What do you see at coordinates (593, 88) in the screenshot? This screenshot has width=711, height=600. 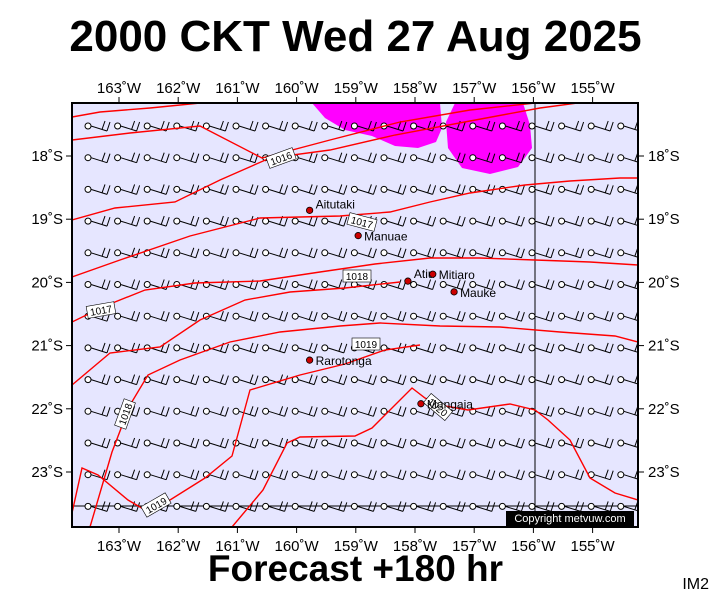 I see `lon-label-top: 155˚W` at bounding box center [593, 88].